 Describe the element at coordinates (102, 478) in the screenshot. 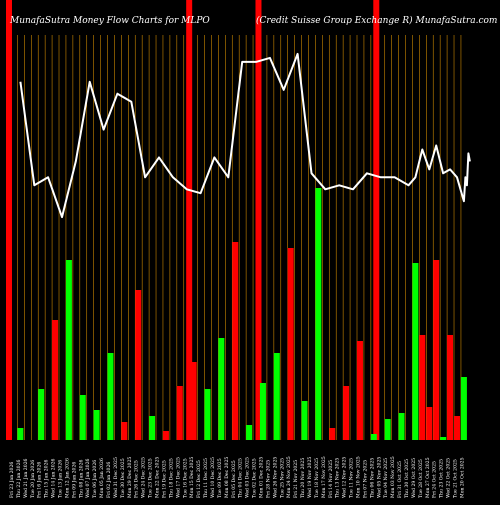

I see `x-tick-label: Mon 05 Jan 2026` at that location.